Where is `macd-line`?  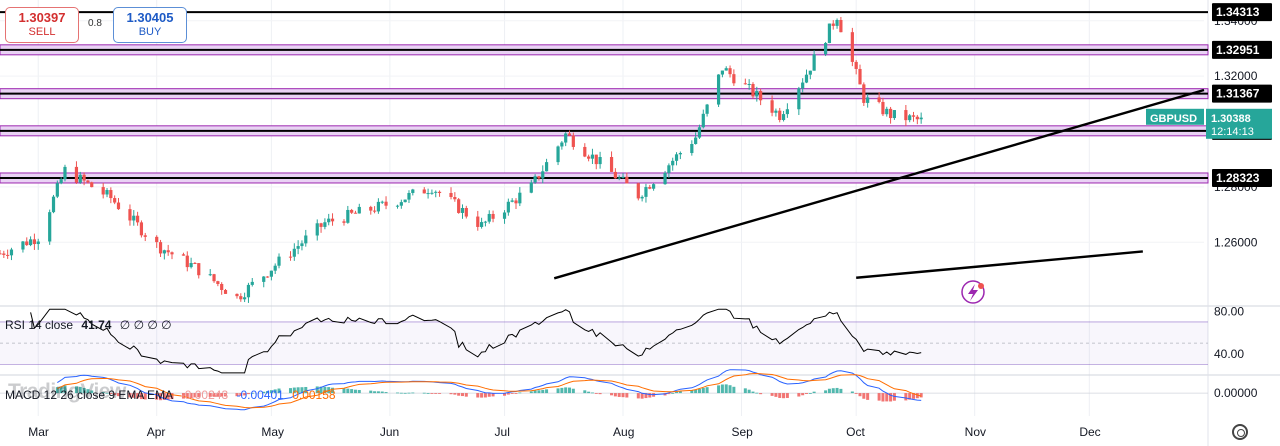
macd-line is located at coordinates (489, 390).